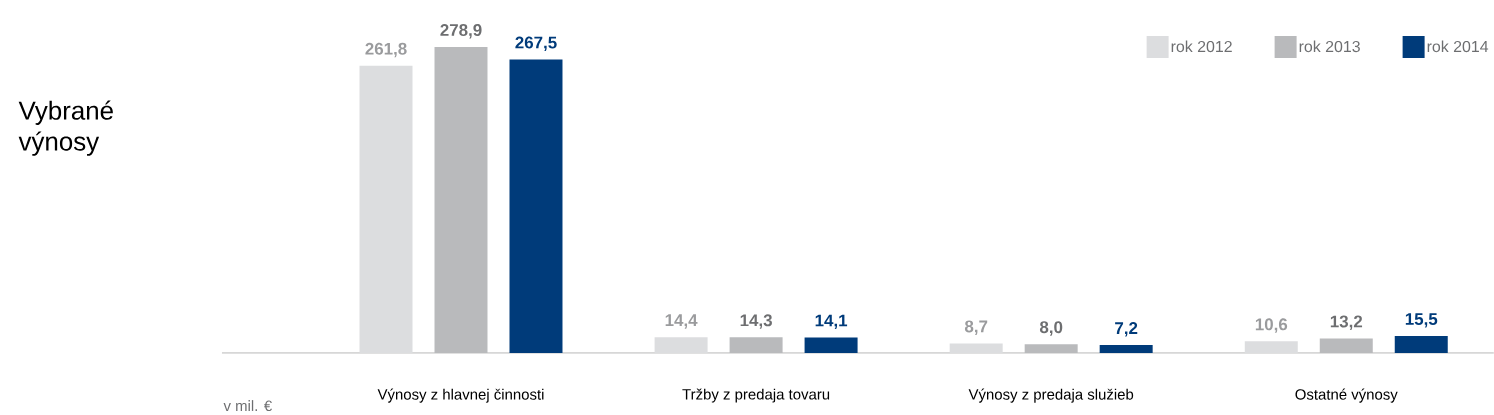 This screenshot has width=1494, height=415. I want to click on text: v mil. €, so click(247, 406).